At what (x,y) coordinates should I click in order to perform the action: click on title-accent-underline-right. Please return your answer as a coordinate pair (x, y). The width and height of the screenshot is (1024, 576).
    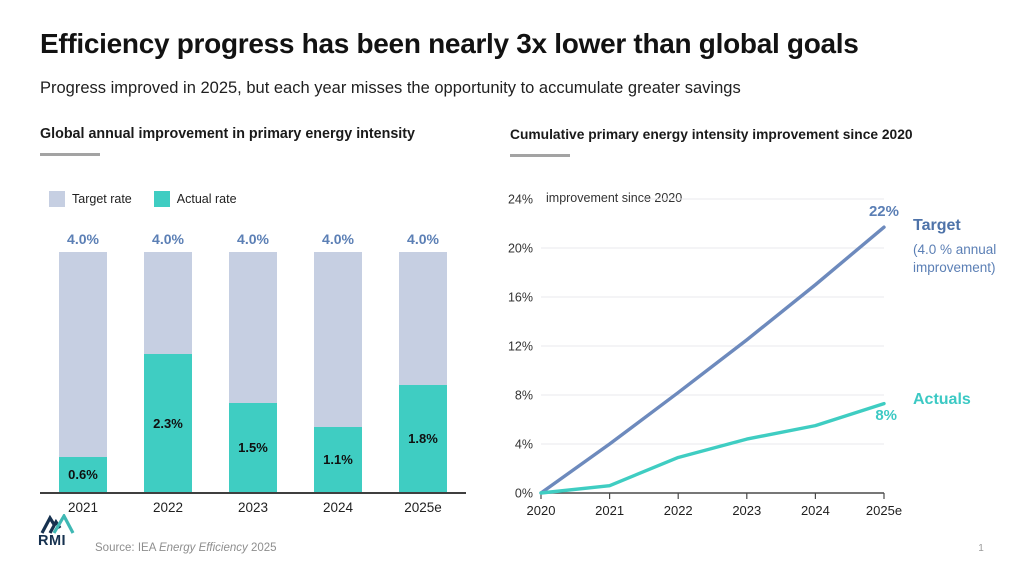
    Looking at the image, I should click on (540, 155).